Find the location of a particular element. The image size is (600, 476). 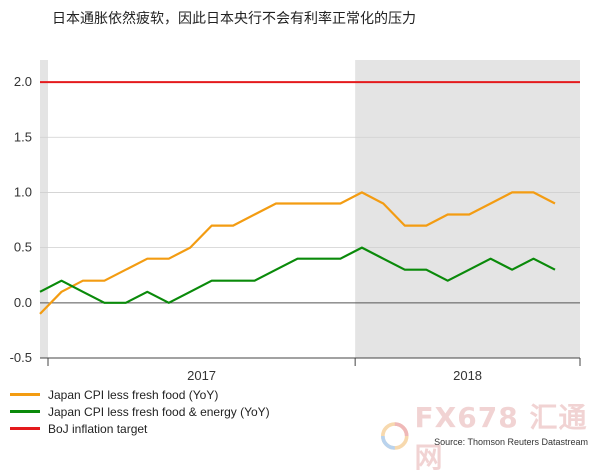

legend-label: Japan CPI less fresh food (YoY) is located at coordinates (133, 394).